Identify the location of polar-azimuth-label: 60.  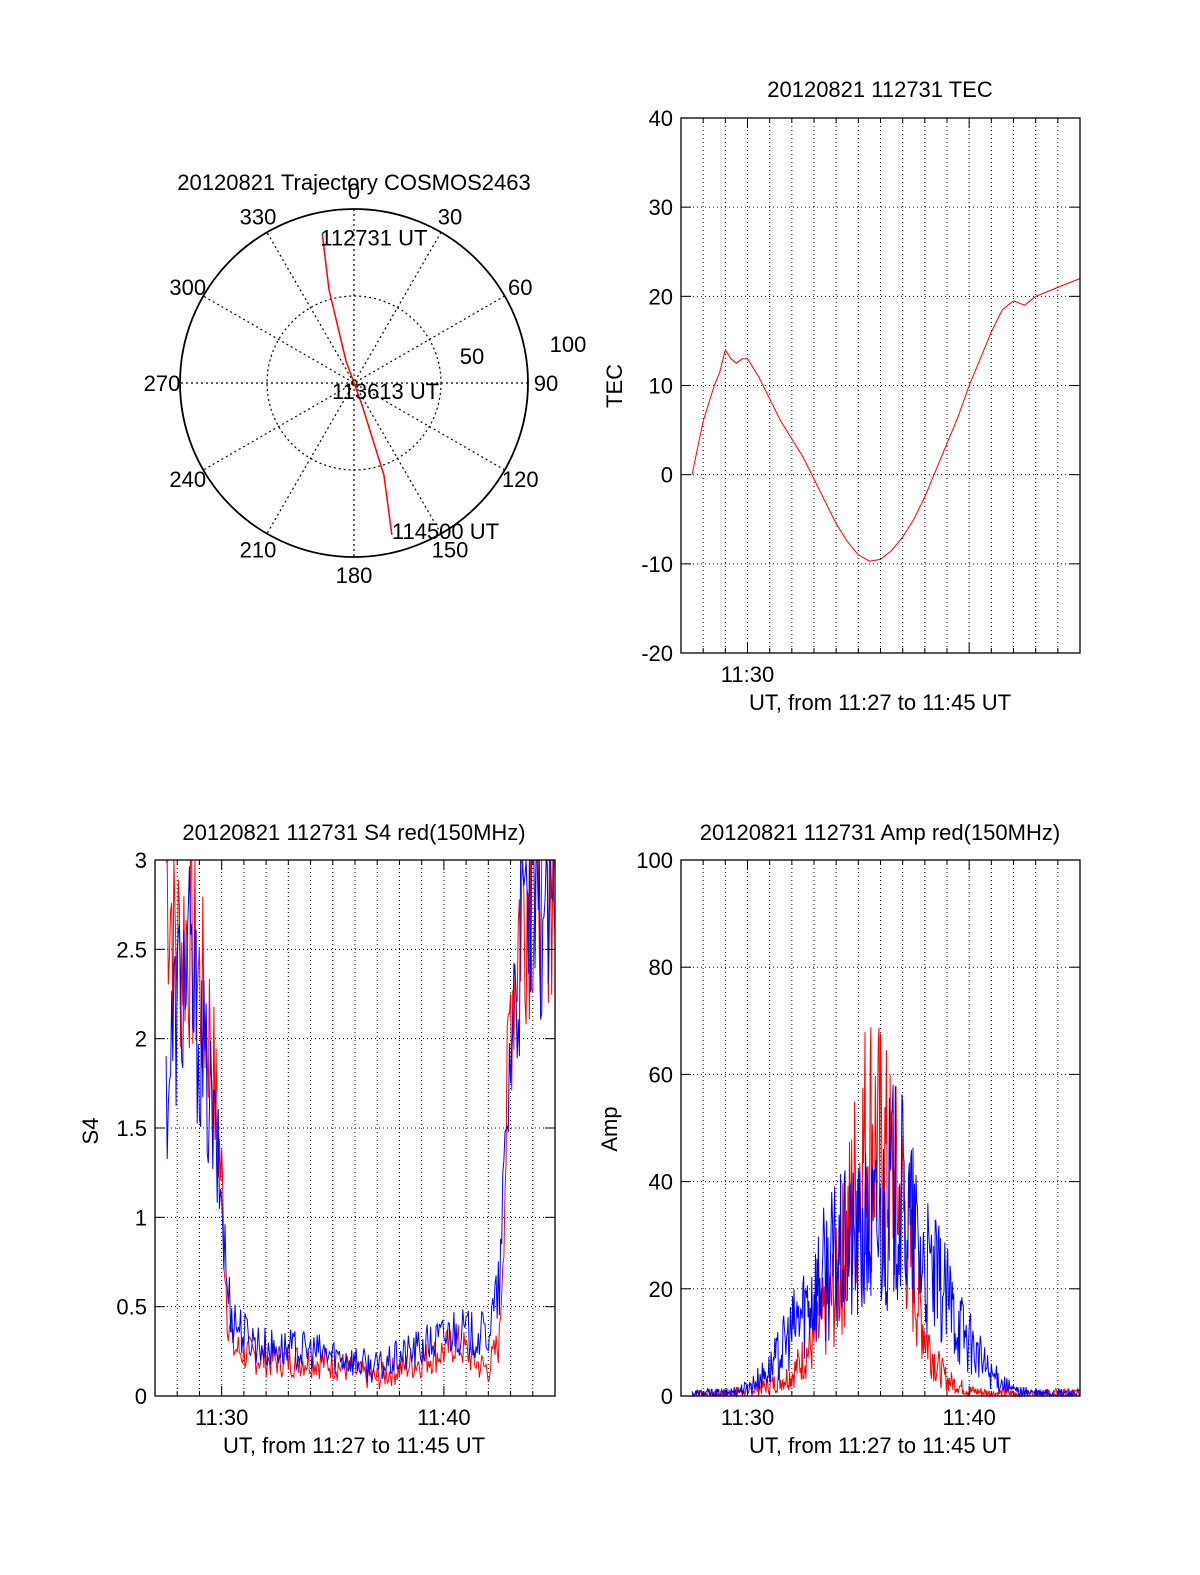
(520, 287).